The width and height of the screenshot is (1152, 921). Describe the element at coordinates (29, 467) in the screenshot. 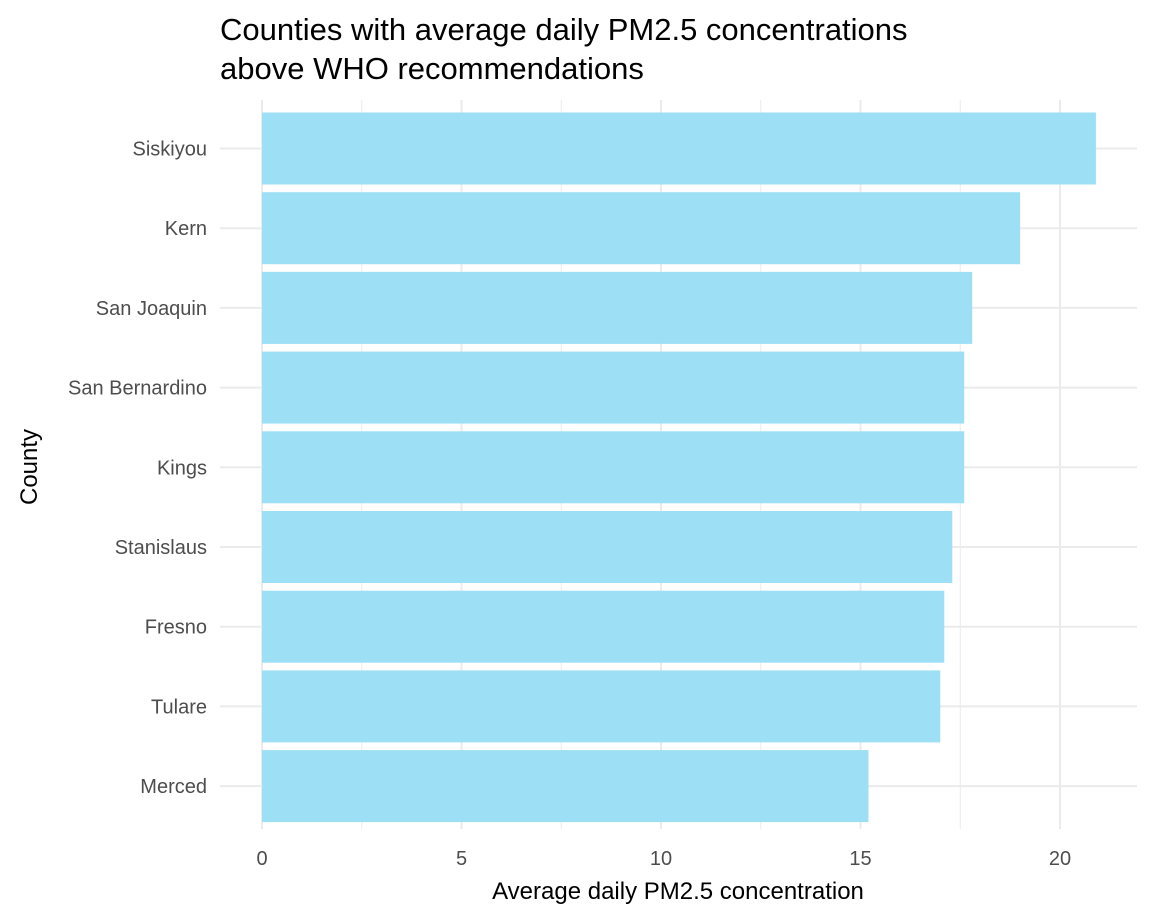

I see `y-axis-title: County` at that location.